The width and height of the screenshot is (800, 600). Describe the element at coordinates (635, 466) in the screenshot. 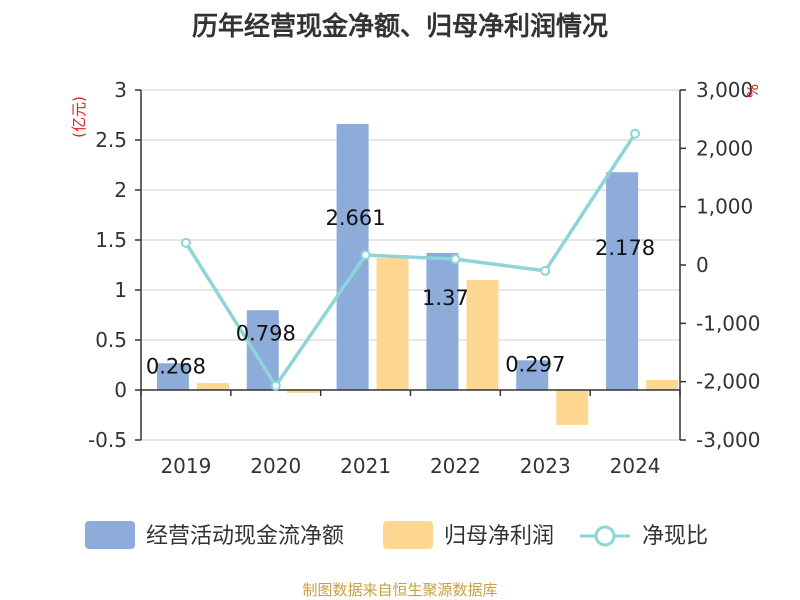

I see `x-tick-label: 2024` at that location.